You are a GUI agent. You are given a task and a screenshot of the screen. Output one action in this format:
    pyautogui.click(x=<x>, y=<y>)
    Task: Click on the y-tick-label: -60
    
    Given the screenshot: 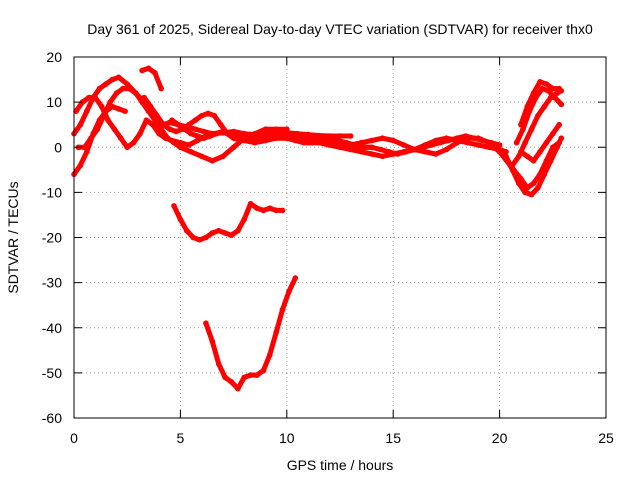 What is the action you would take?
    pyautogui.click(x=52, y=418)
    